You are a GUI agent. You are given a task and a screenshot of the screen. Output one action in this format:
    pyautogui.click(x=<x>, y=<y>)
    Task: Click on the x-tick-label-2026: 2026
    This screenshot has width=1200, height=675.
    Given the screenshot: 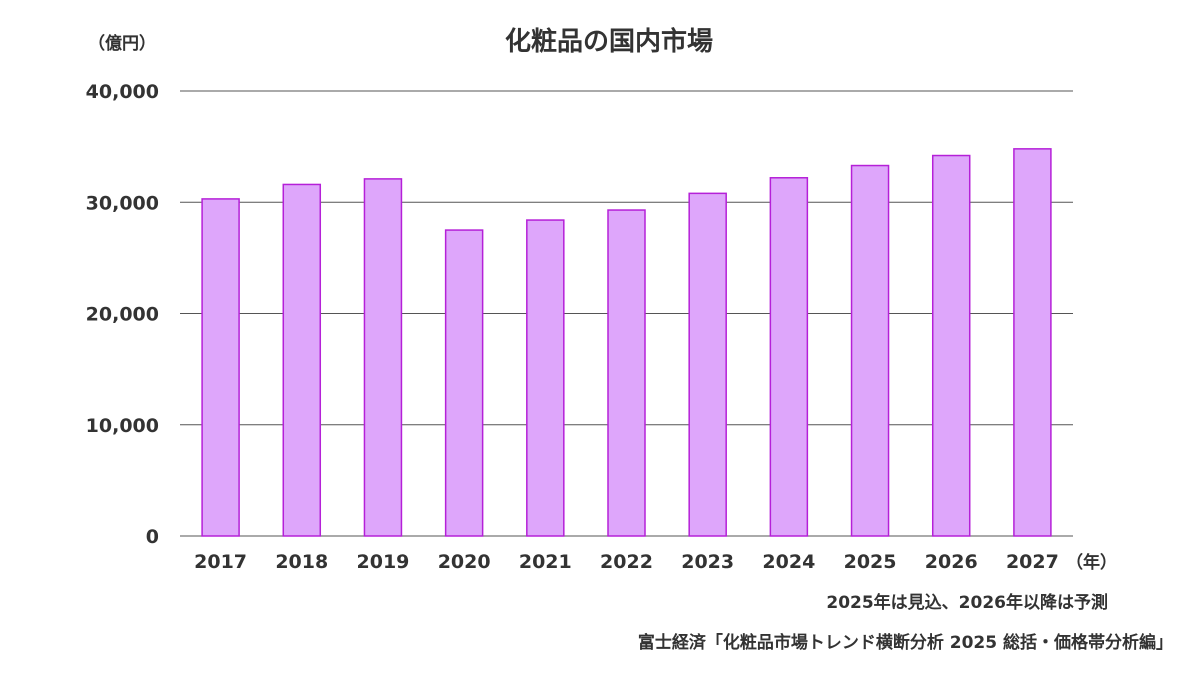 What is the action you would take?
    pyautogui.click(x=951, y=562)
    